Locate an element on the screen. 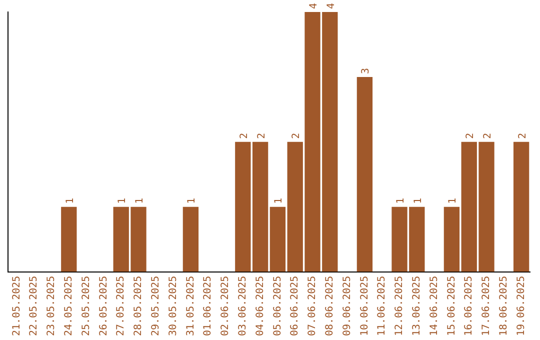  x-tick-label: 05.06.2025 is located at coordinates (278, 306).